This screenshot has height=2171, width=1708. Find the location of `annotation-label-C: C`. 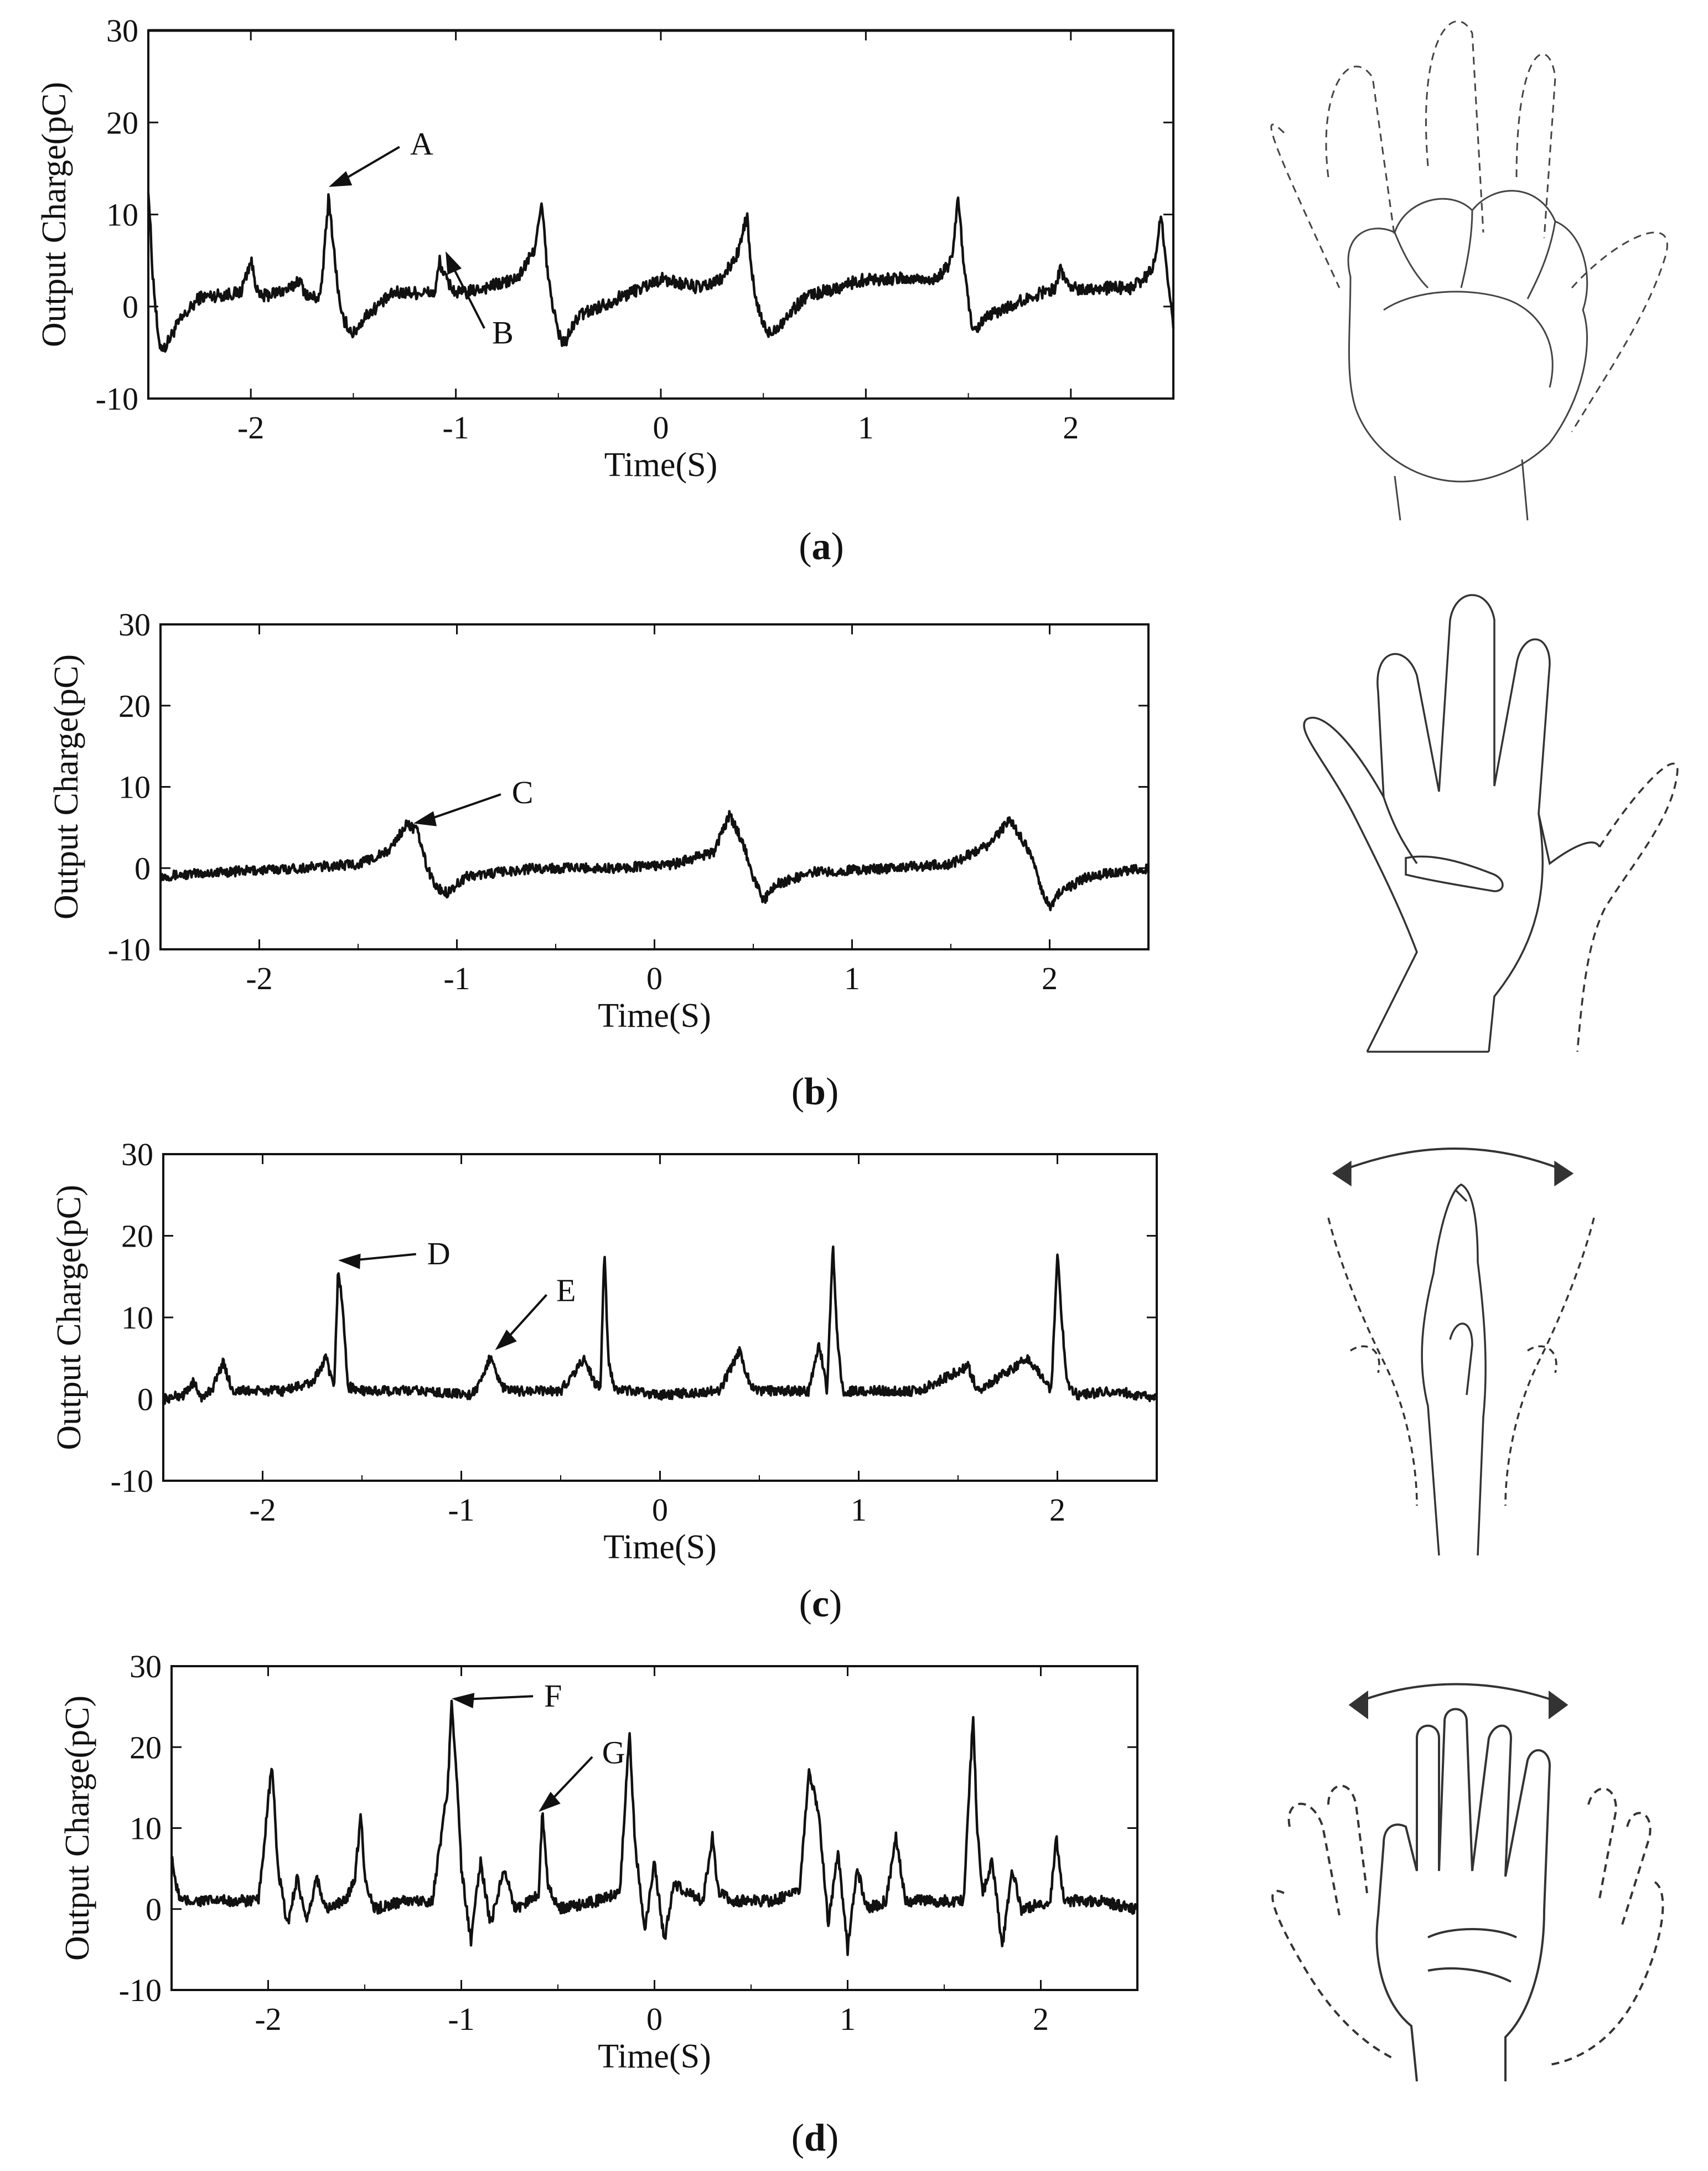

annotation-label-C: C is located at coordinates (523, 792).